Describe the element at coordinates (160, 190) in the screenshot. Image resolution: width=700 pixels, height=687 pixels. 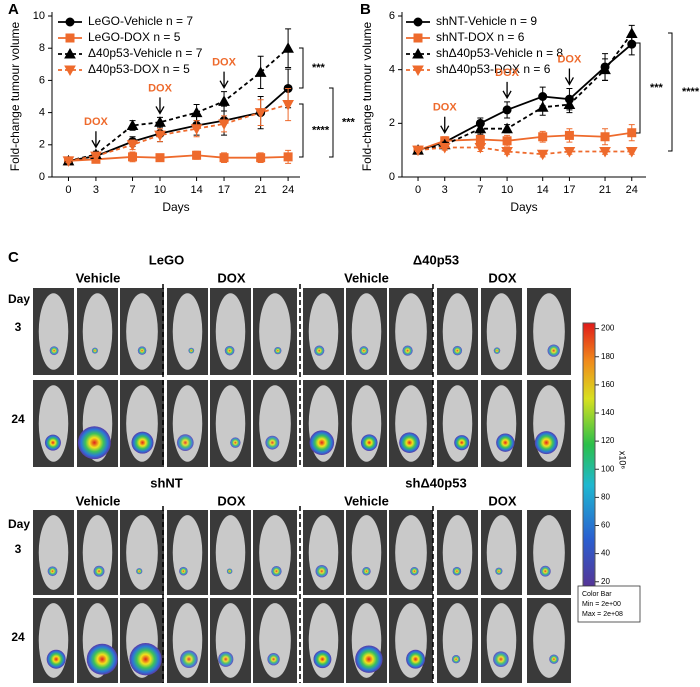
I see `x-tick-label: 10` at that location.